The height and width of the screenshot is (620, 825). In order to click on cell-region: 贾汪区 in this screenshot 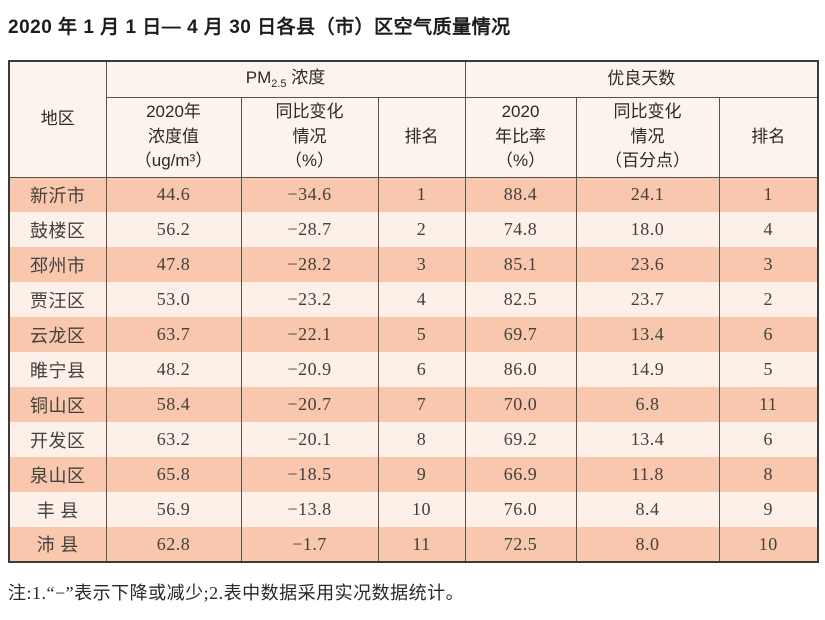, I will do `click(57, 299)`.